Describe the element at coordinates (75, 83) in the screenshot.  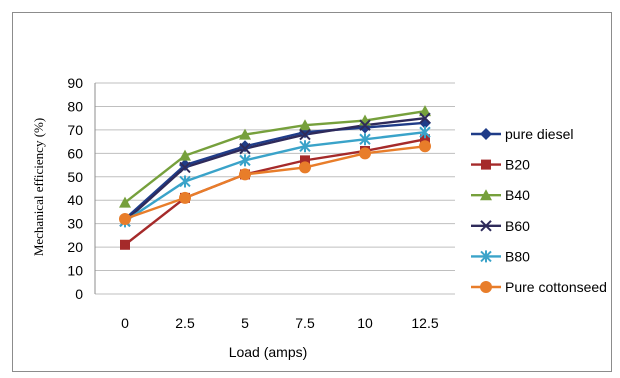
I see `y-tick-label: 90` at that location.